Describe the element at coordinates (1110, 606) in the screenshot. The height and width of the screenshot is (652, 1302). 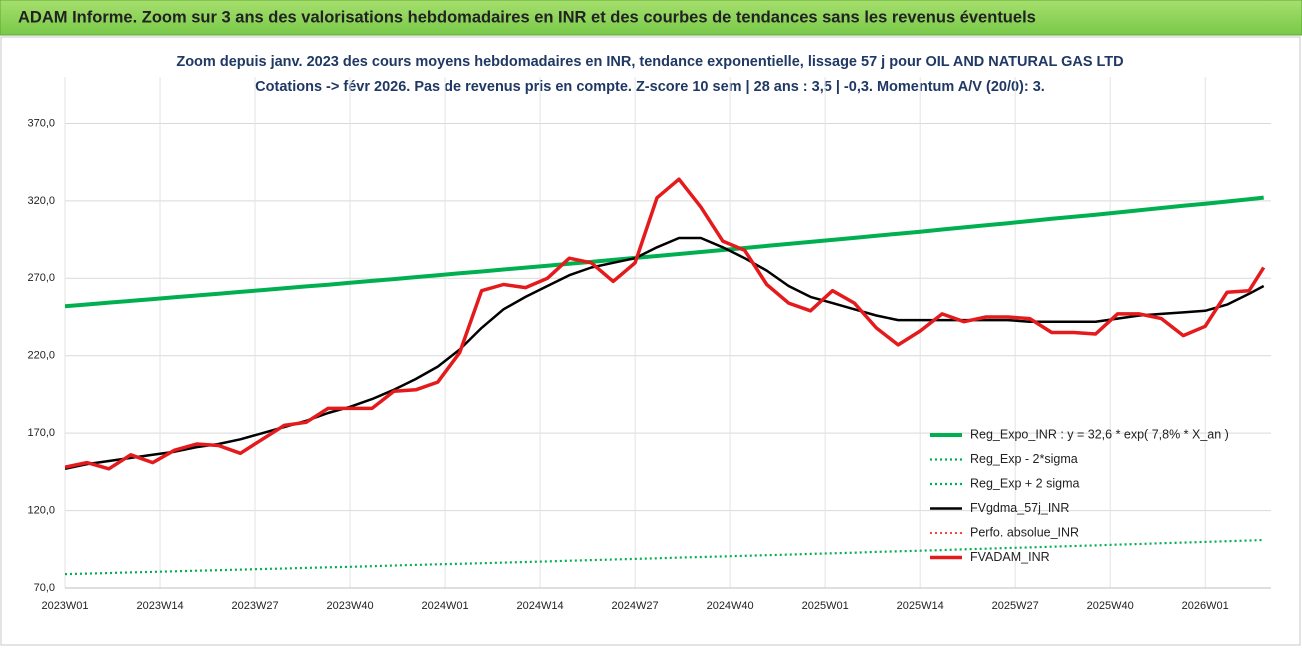
I see `x-tick-label: 2025W40` at that location.